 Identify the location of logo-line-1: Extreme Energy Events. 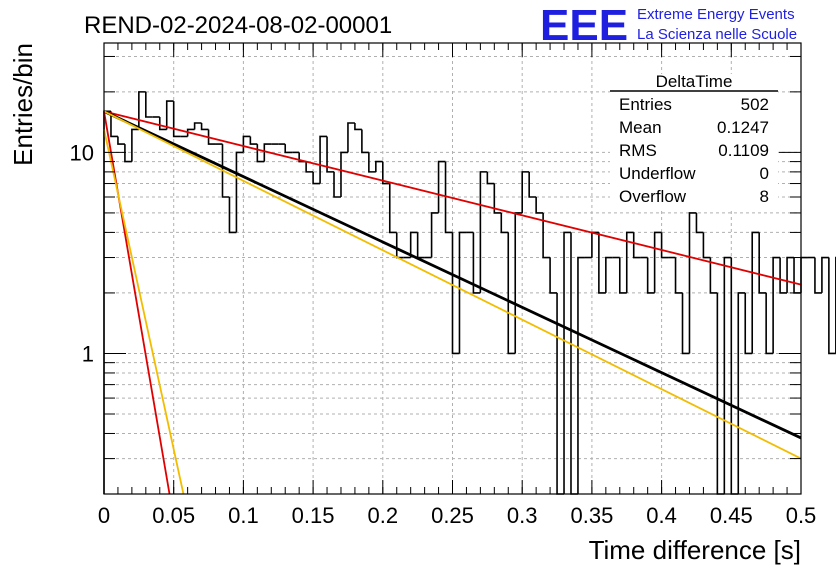
(716, 14).